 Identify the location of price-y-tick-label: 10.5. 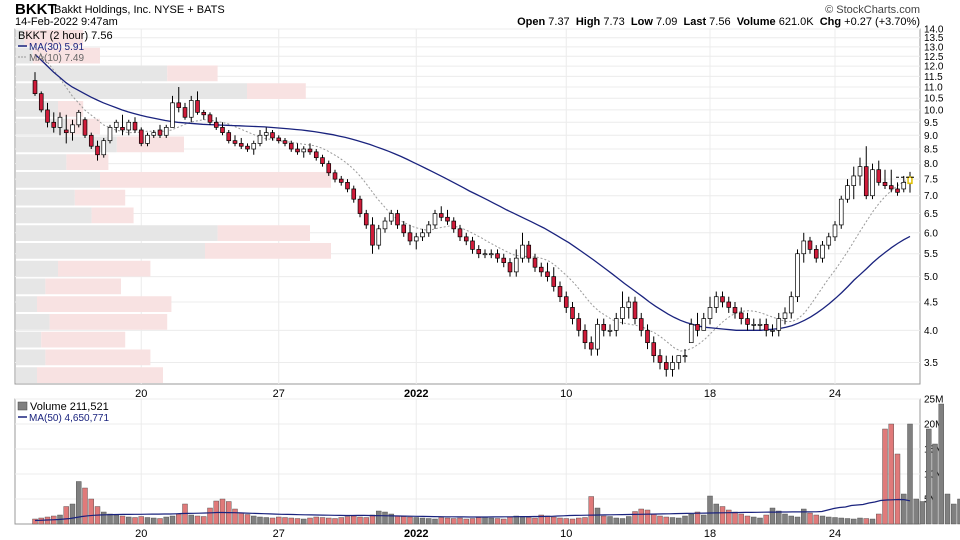
(934, 99).